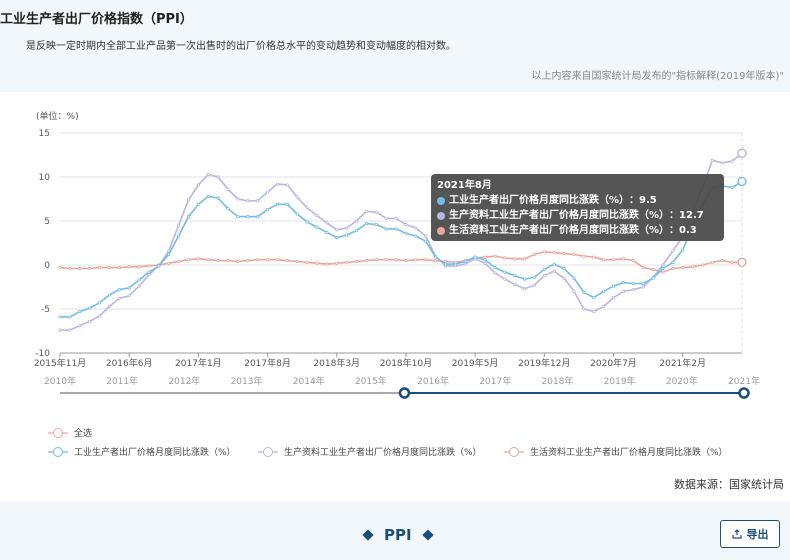 Image resolution: width=790 pixels, height=560 pixels. I want to click on timeline-label: 2018年, so click(558, 381).